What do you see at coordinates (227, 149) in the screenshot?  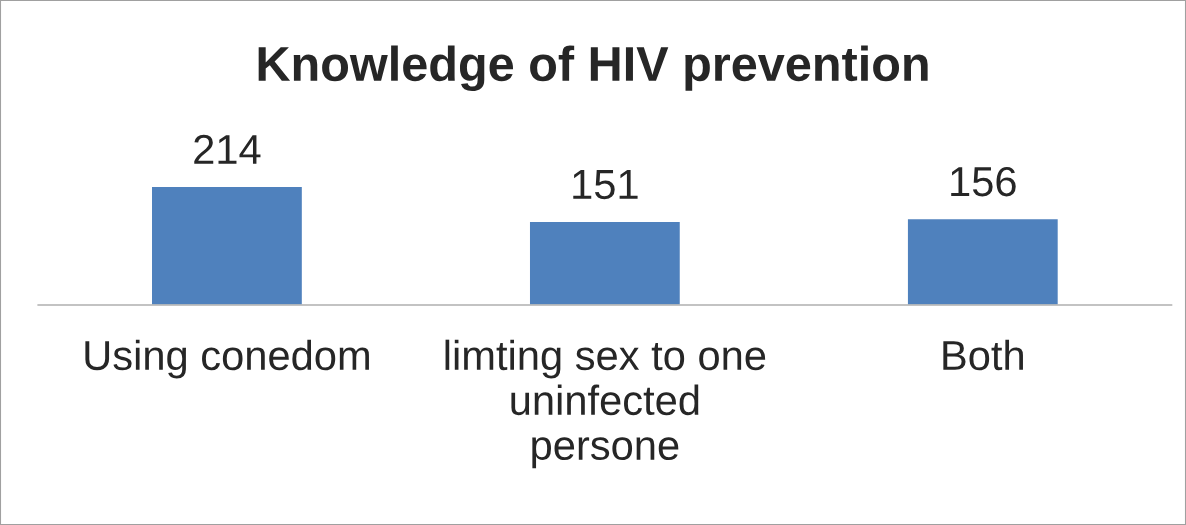 I see `data-label: 214` at bounding box center [227, 149].